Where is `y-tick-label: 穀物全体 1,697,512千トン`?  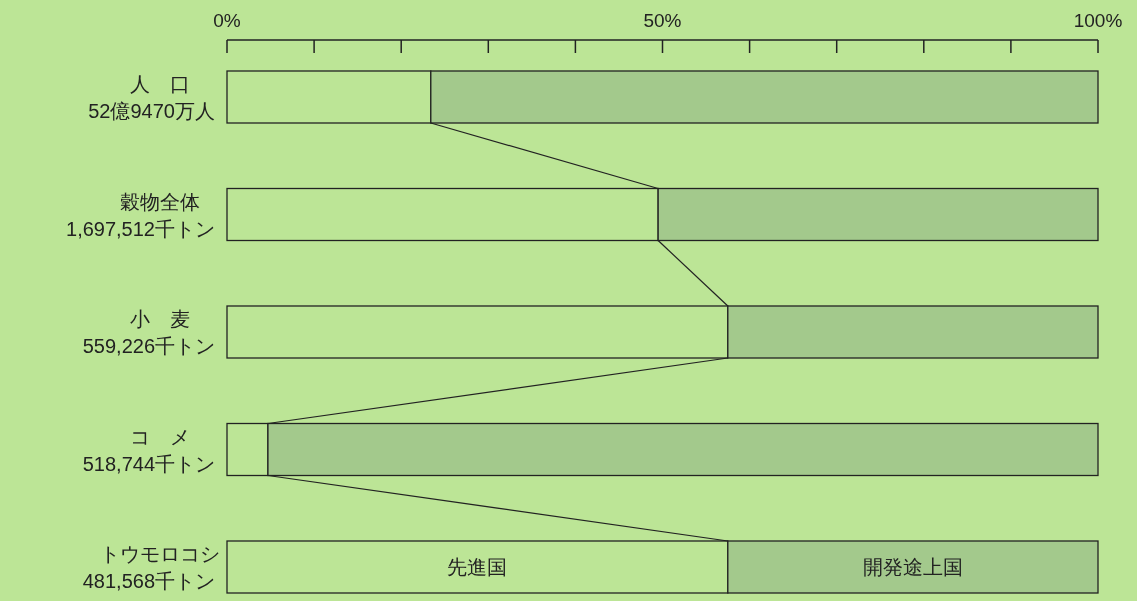 y-tick-label: 穀物全体 1,697,512千トン is located at coordinates (140, 215).